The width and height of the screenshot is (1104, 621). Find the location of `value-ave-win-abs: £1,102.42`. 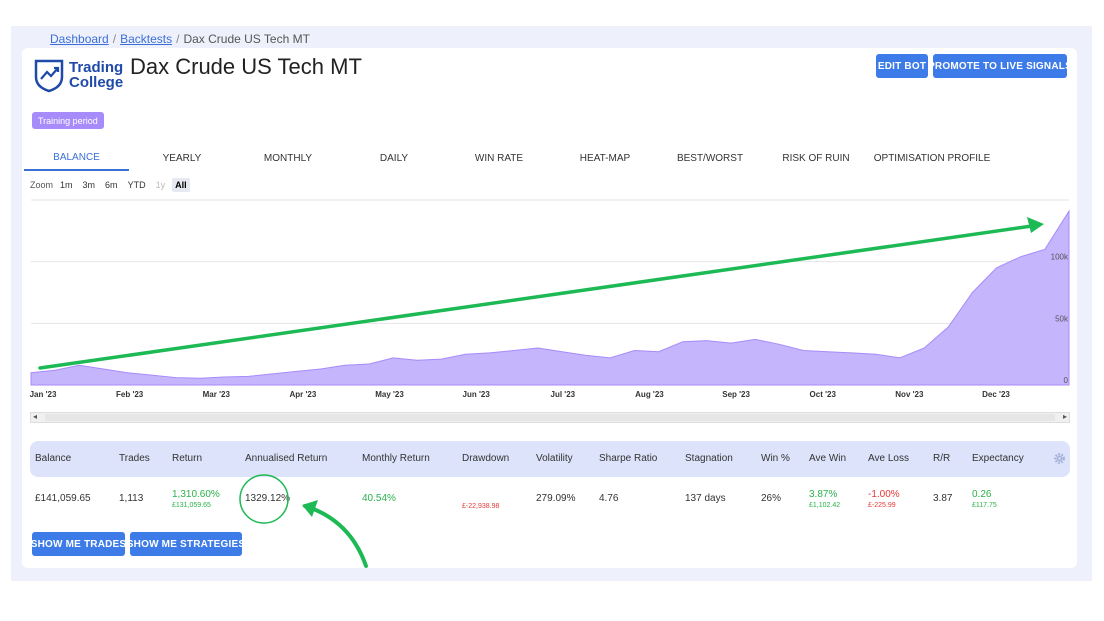

value-ave-win-abs: £1,102.42 is located at coordinates (825, 505).